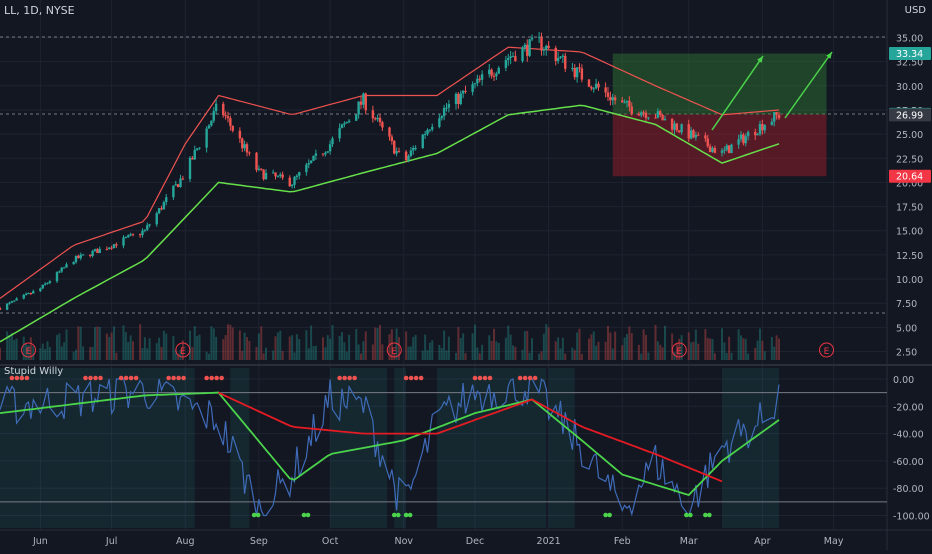  What do you see at coordinates (394, 350) in the screenshot?
I see `earnings-marker: E` at bounding box center [394, 350].